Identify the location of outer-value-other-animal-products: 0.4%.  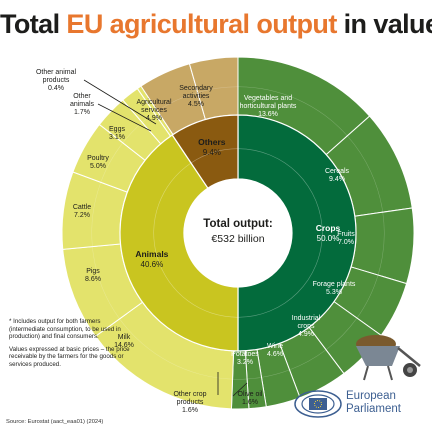
(56, 88).